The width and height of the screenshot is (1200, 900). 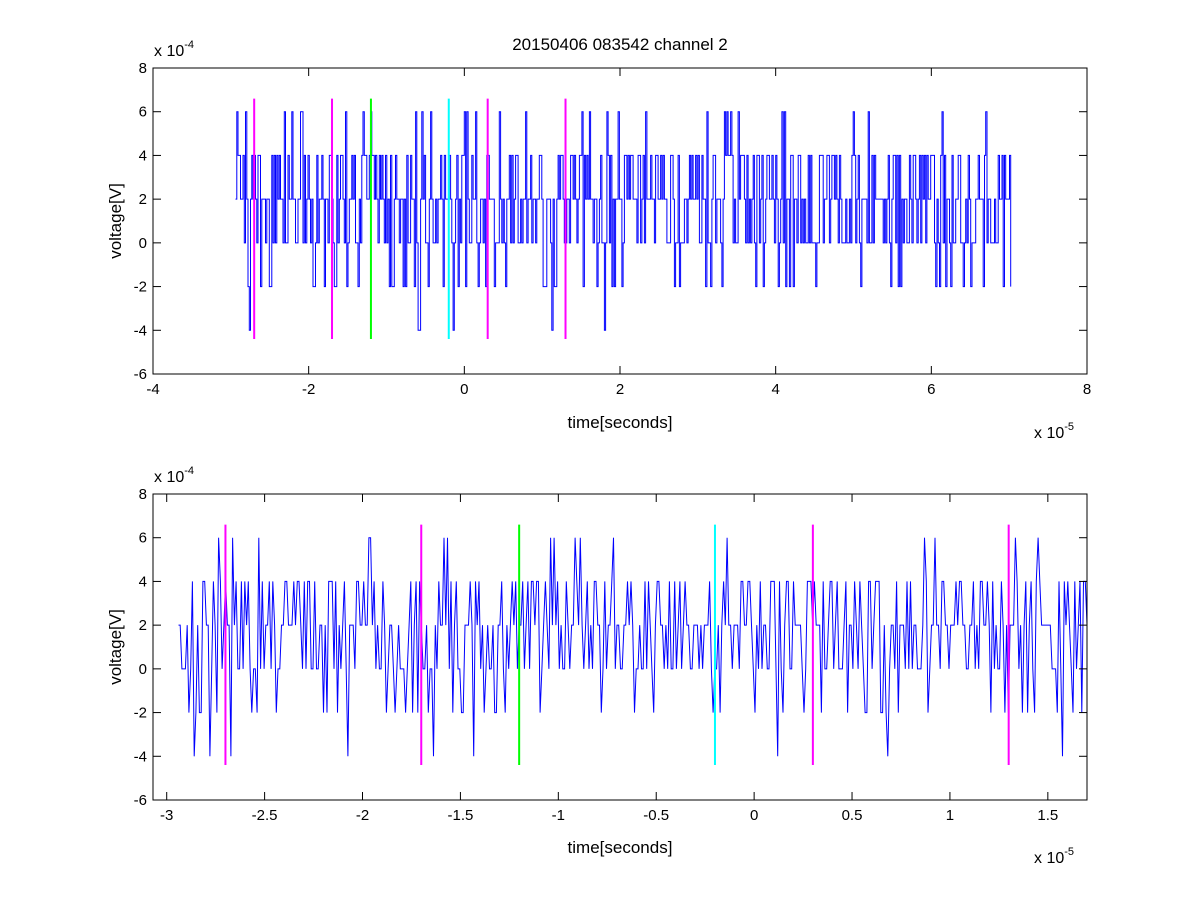 I want to click on top-y-multiplier: x 10-4, so click(x=174, y=49).